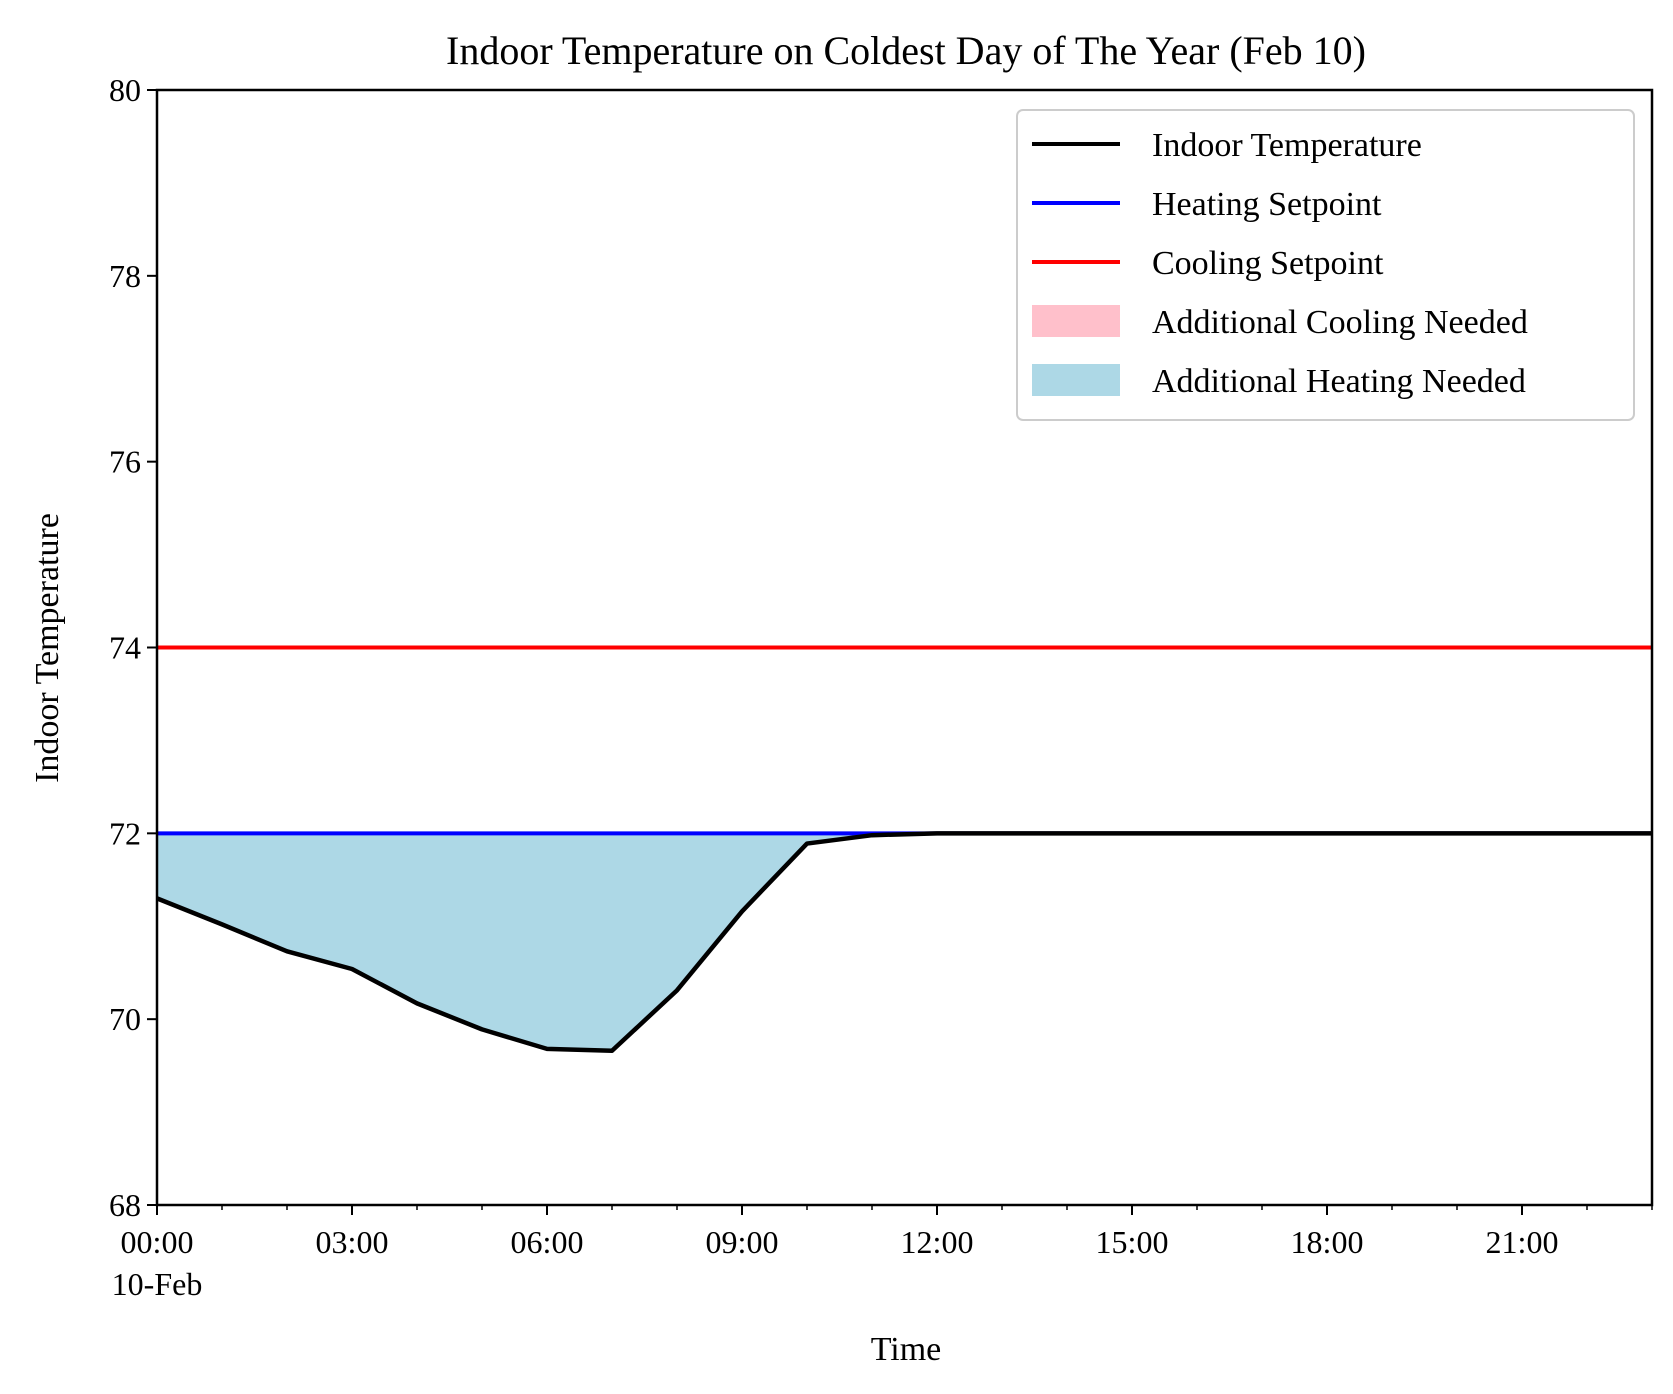  Describe the element at coordinates (906, 1349) in the screenshot. I see `x-axis-label: Time` at that location.